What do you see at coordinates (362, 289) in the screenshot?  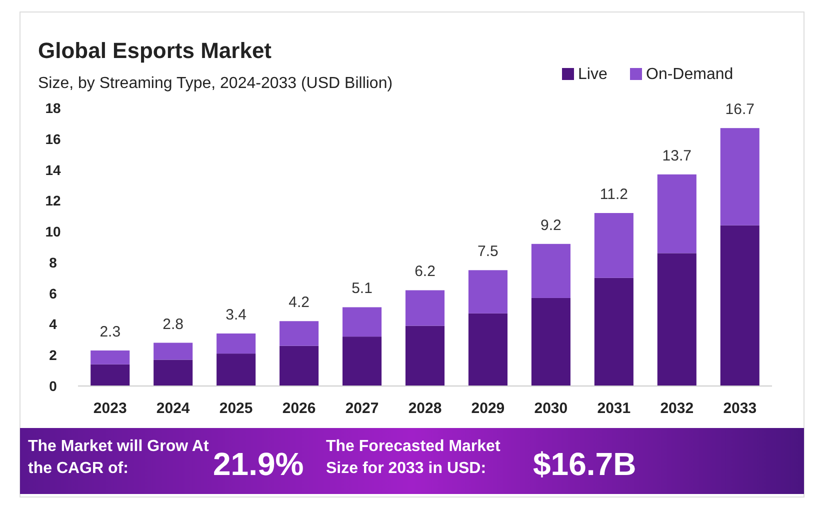 I see `total-label: 5.1` at bounding box center [362, 289].